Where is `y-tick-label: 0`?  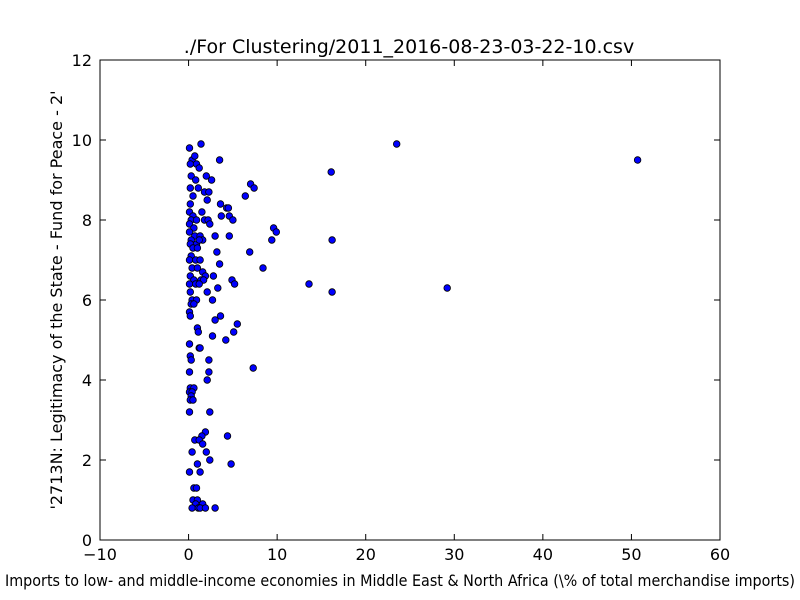 y-tick-label: 0 is located at coordinates (87, 540).